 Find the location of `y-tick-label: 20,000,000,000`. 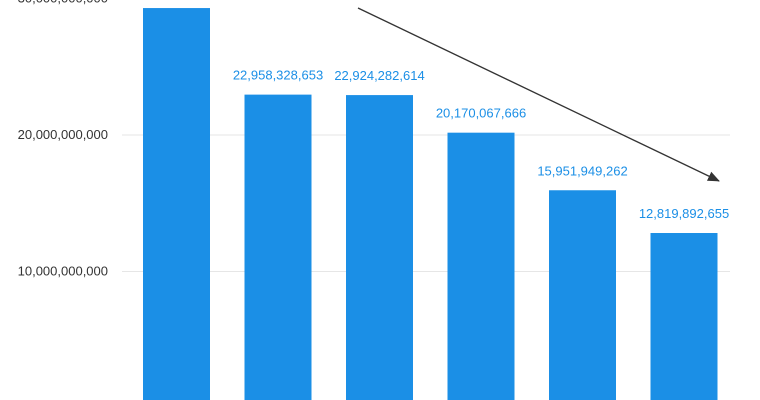

y-tick-label: 20,000,000,000 is located at coordinates (63, 134).